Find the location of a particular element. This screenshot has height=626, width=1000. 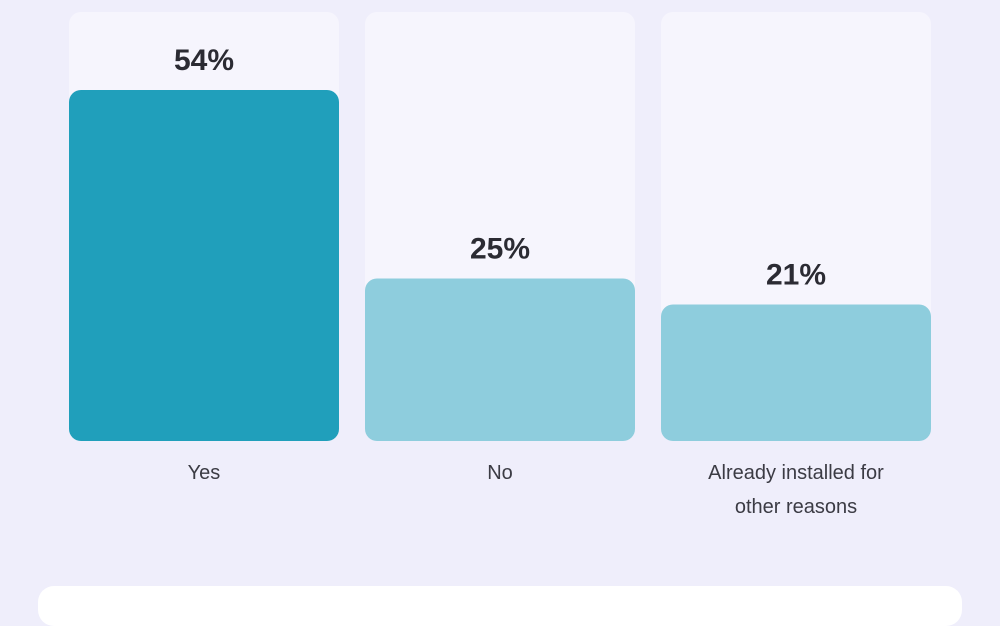

category-label: No is located at coordinates (500, 473).